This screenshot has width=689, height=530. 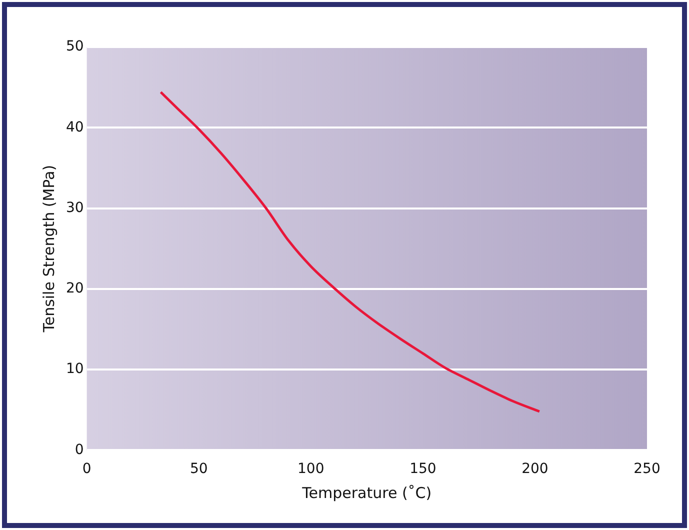 I want to click on x-tick-label: 200, so click(x=535, y=469).